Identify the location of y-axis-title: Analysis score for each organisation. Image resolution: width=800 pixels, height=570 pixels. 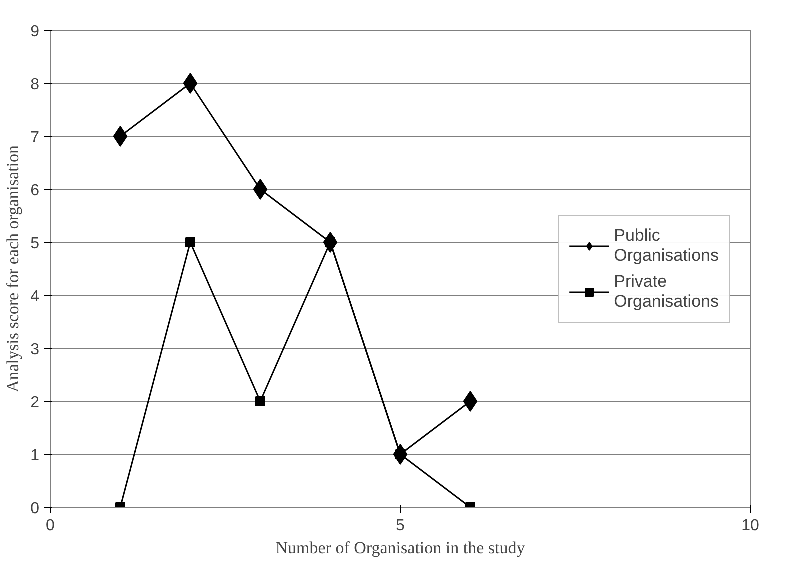
(13, 268).